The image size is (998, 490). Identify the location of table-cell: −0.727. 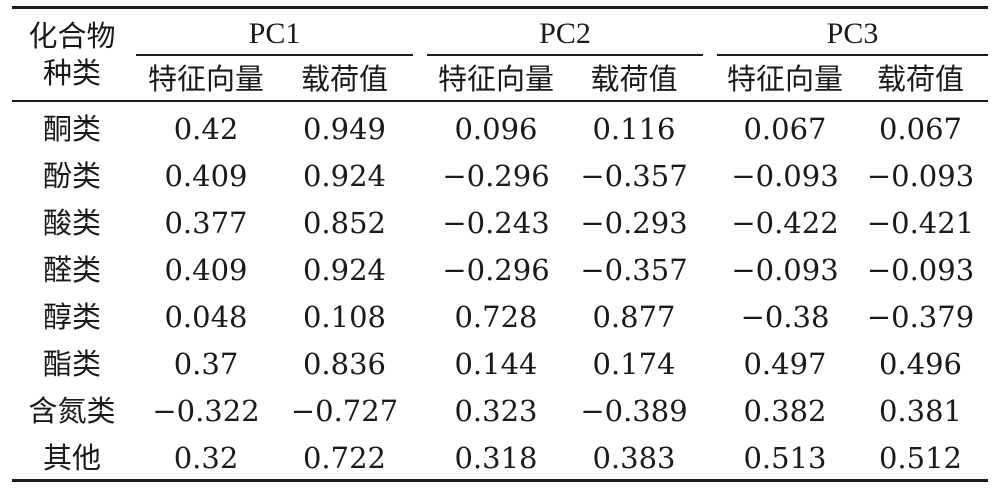
(344, 411).